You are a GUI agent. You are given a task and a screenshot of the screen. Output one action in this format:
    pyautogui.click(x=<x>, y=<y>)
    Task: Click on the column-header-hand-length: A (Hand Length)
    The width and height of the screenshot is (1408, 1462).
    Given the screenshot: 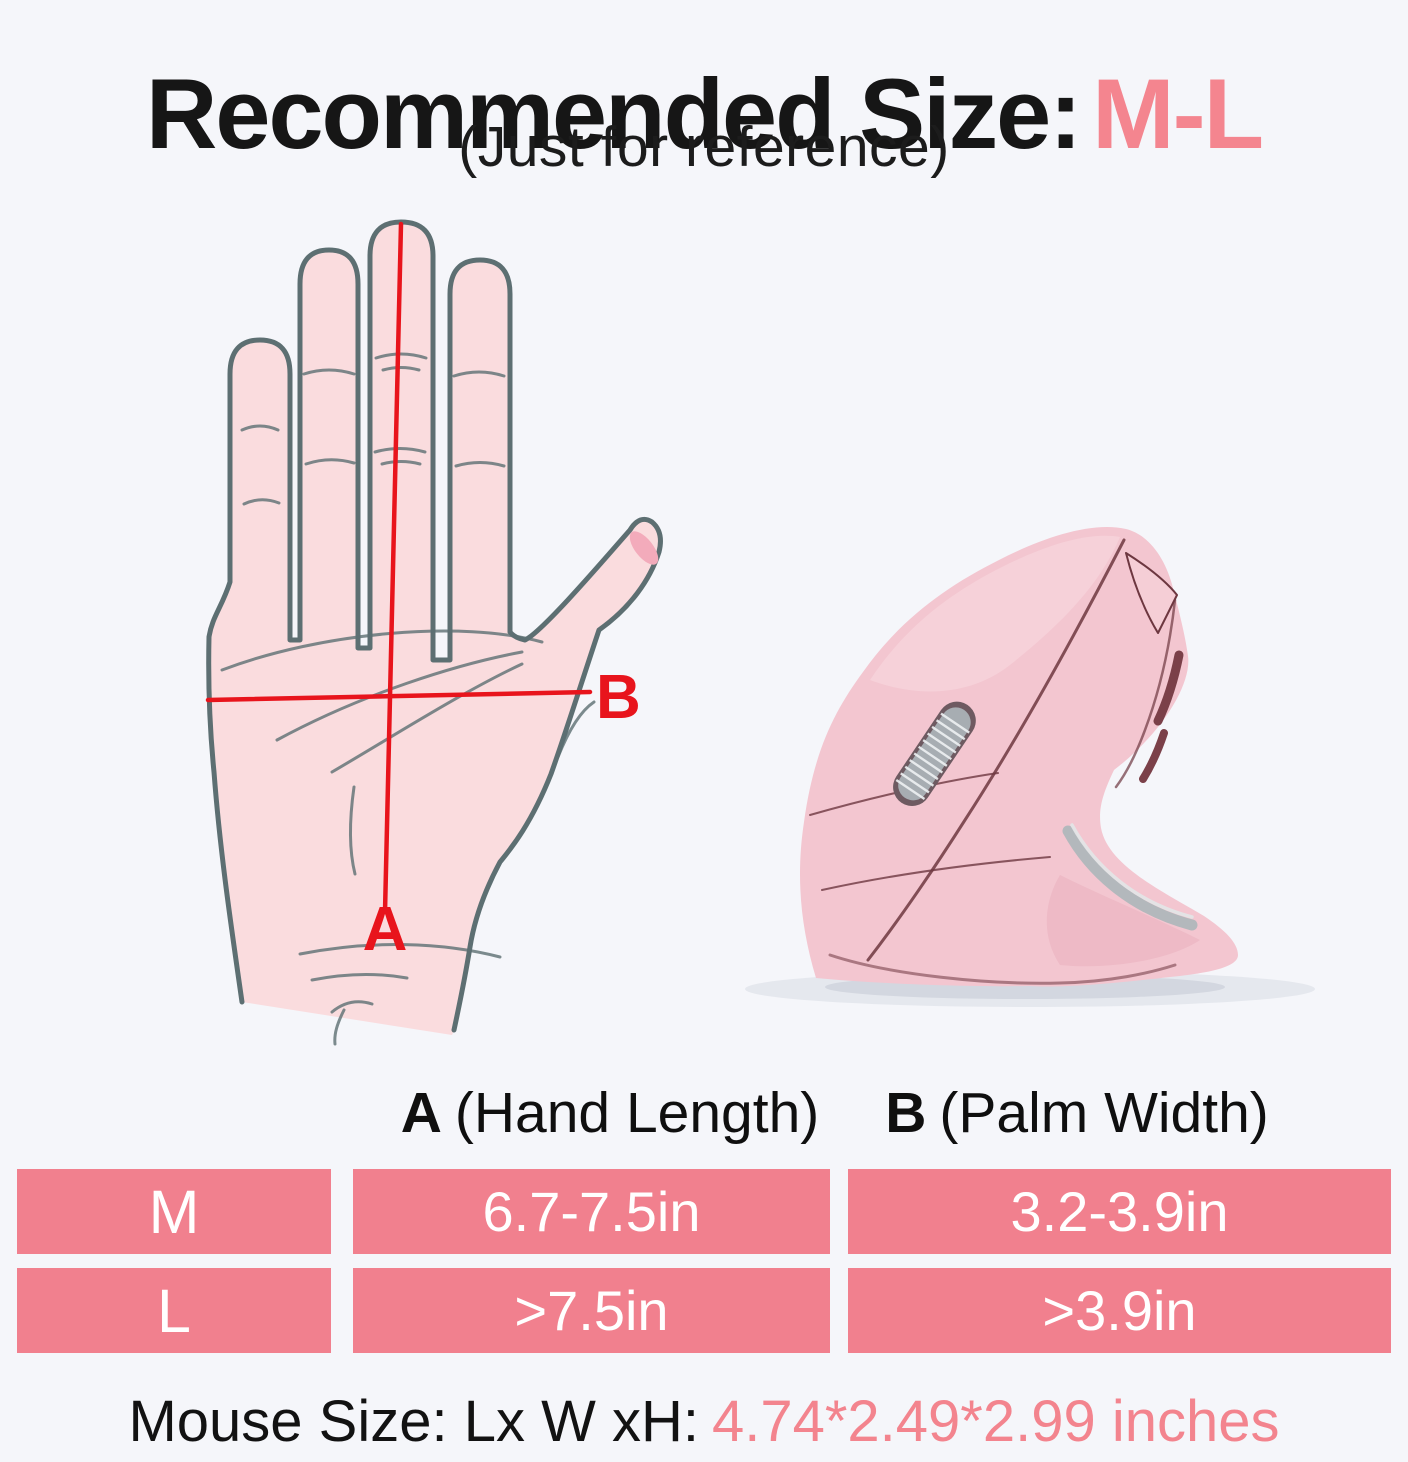 What is the action you would take?
    pyautogui.click(x=610, y=1113)
    